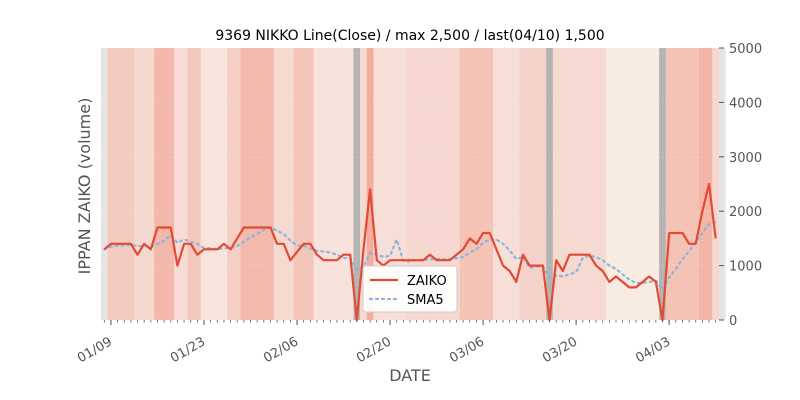 This screenshot has width=800, height=400. Describe the element at coordinates (745, 49) in the screenshot. I see `y-tick-label: 5000` at that location.